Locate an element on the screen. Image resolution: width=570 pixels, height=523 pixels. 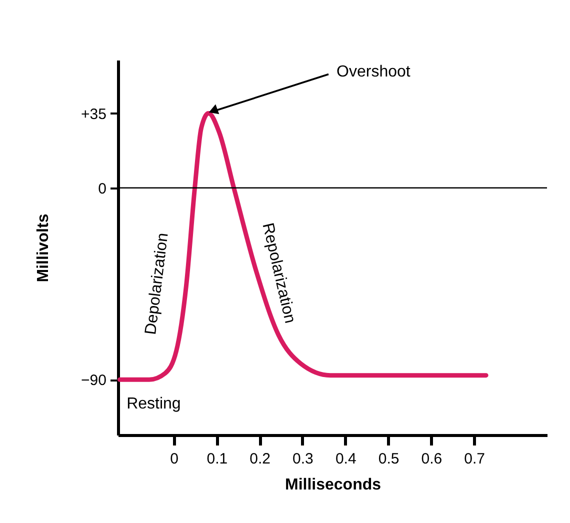
x-tick-label: 0.3 is located at coordinates (303, 459).